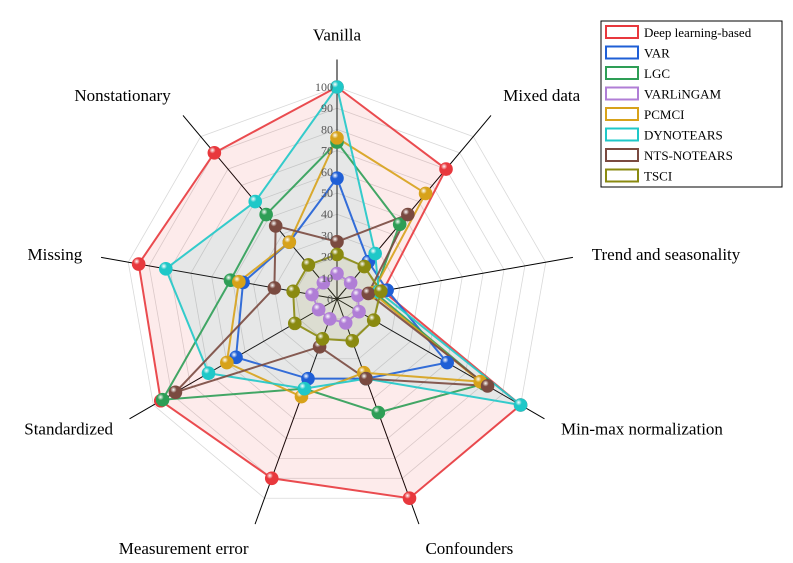 The width and height of the screenshot is (793, 563). I want to click on series-fill-tsci, so click(337, 297).